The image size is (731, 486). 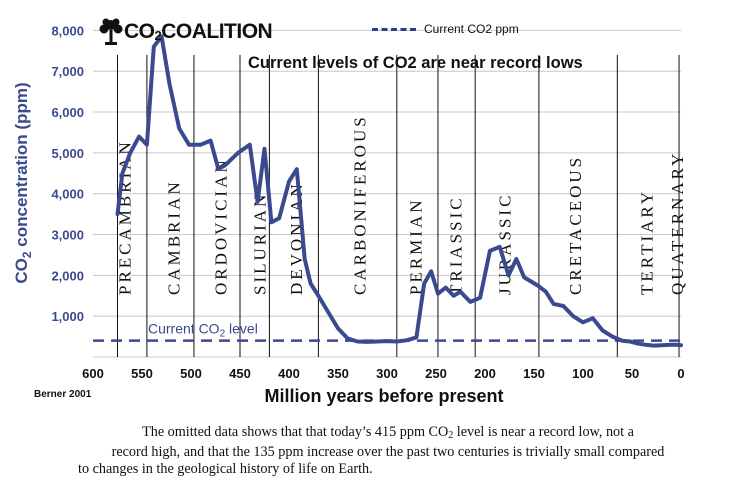 What do you see at coordinates (63, 394) in the screenshot?
I see `source-credit: Berner 2001` at bounding box center [63, 394].